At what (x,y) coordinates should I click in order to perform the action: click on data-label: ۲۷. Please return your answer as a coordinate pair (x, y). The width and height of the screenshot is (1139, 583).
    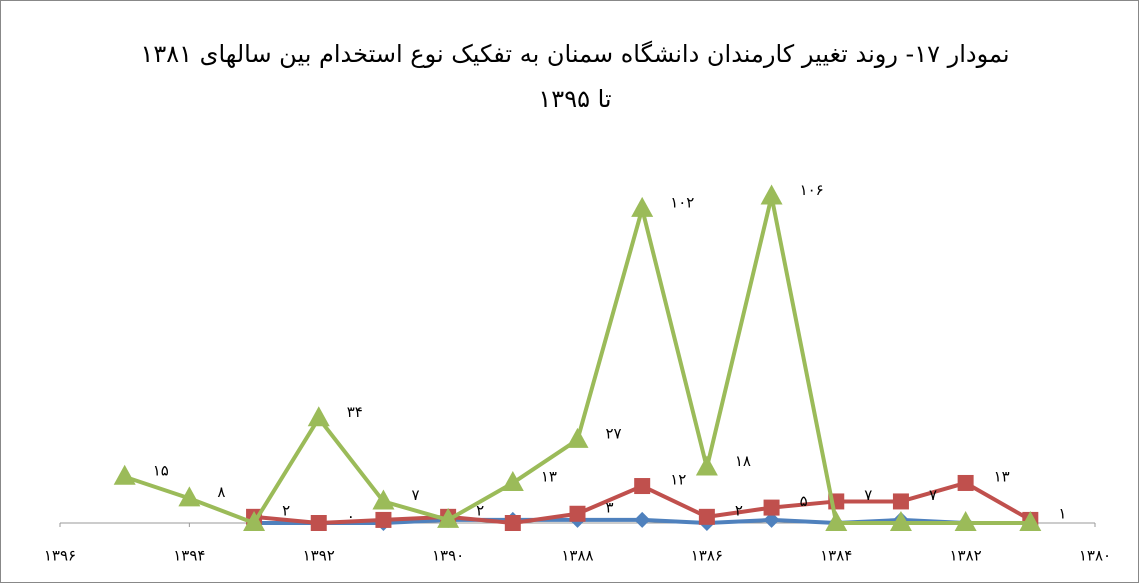
    Looking at the image, I should click on (614, 433).